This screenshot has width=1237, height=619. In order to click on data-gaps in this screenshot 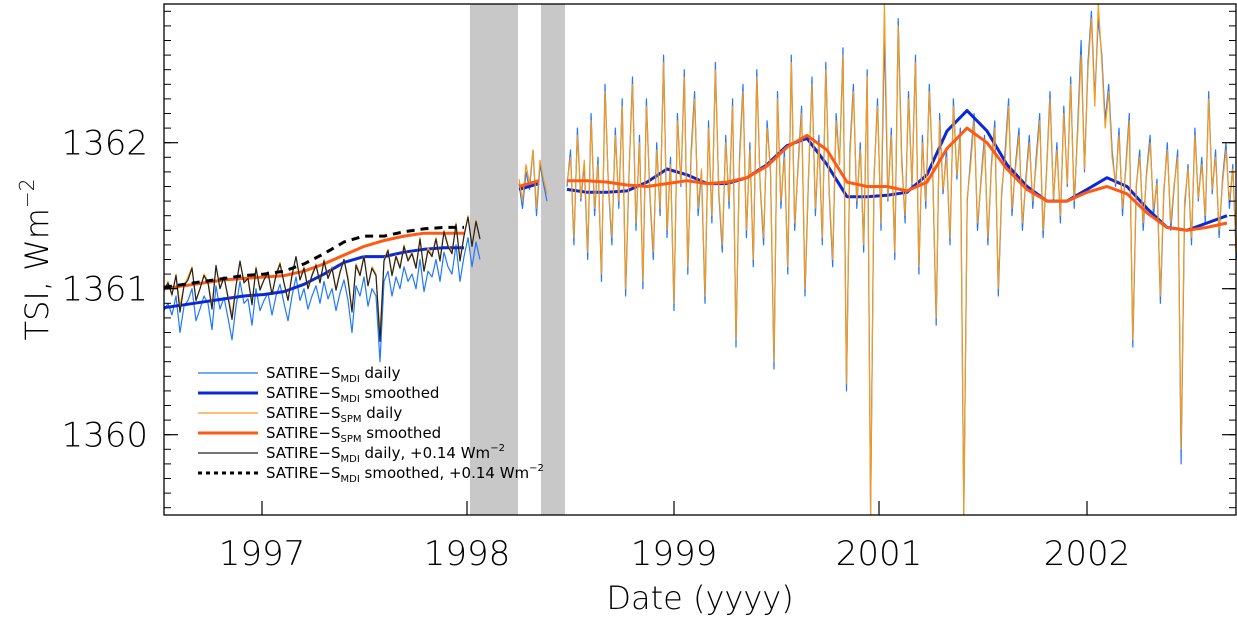, I will do `click(517, 259)`.